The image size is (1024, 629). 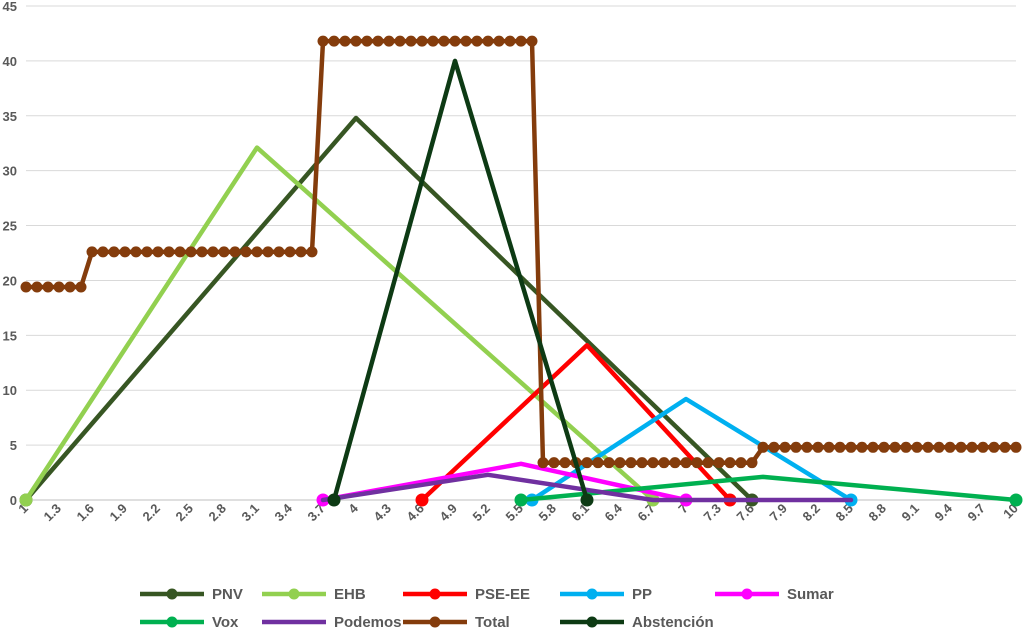 I want to click on legend-item-total: Total, so click(x=456, y=621).